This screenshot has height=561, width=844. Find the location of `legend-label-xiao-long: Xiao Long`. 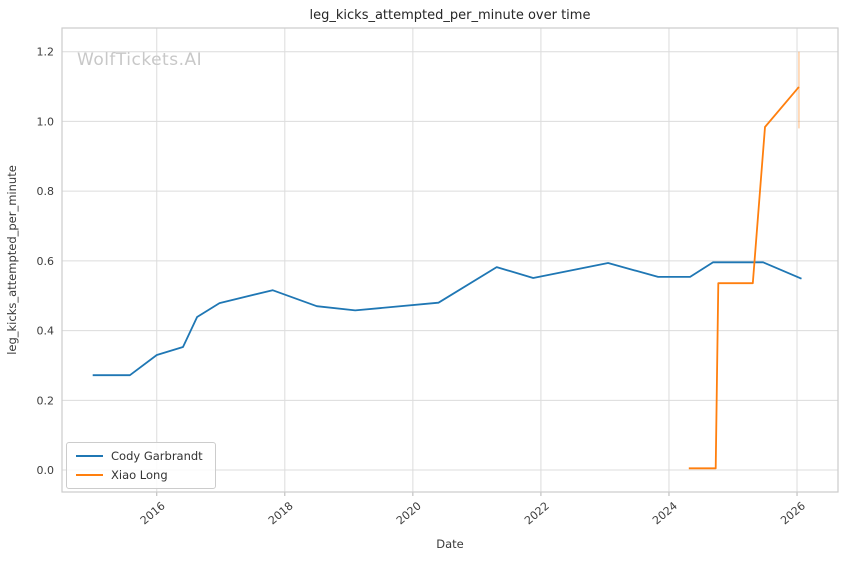

legend-label-xiao-long: Xiao Long is located at coordinates (139, 474).